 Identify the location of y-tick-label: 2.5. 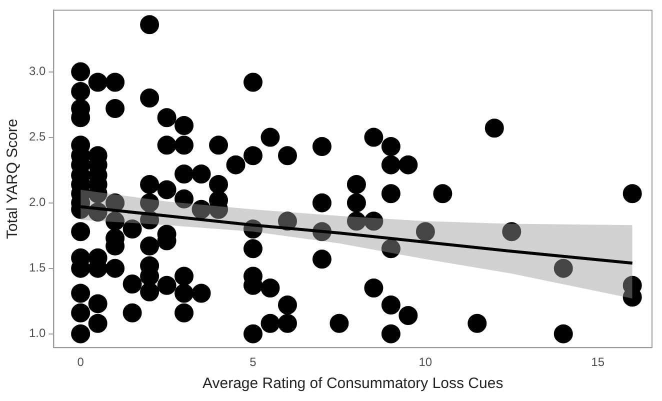
(37, 137).